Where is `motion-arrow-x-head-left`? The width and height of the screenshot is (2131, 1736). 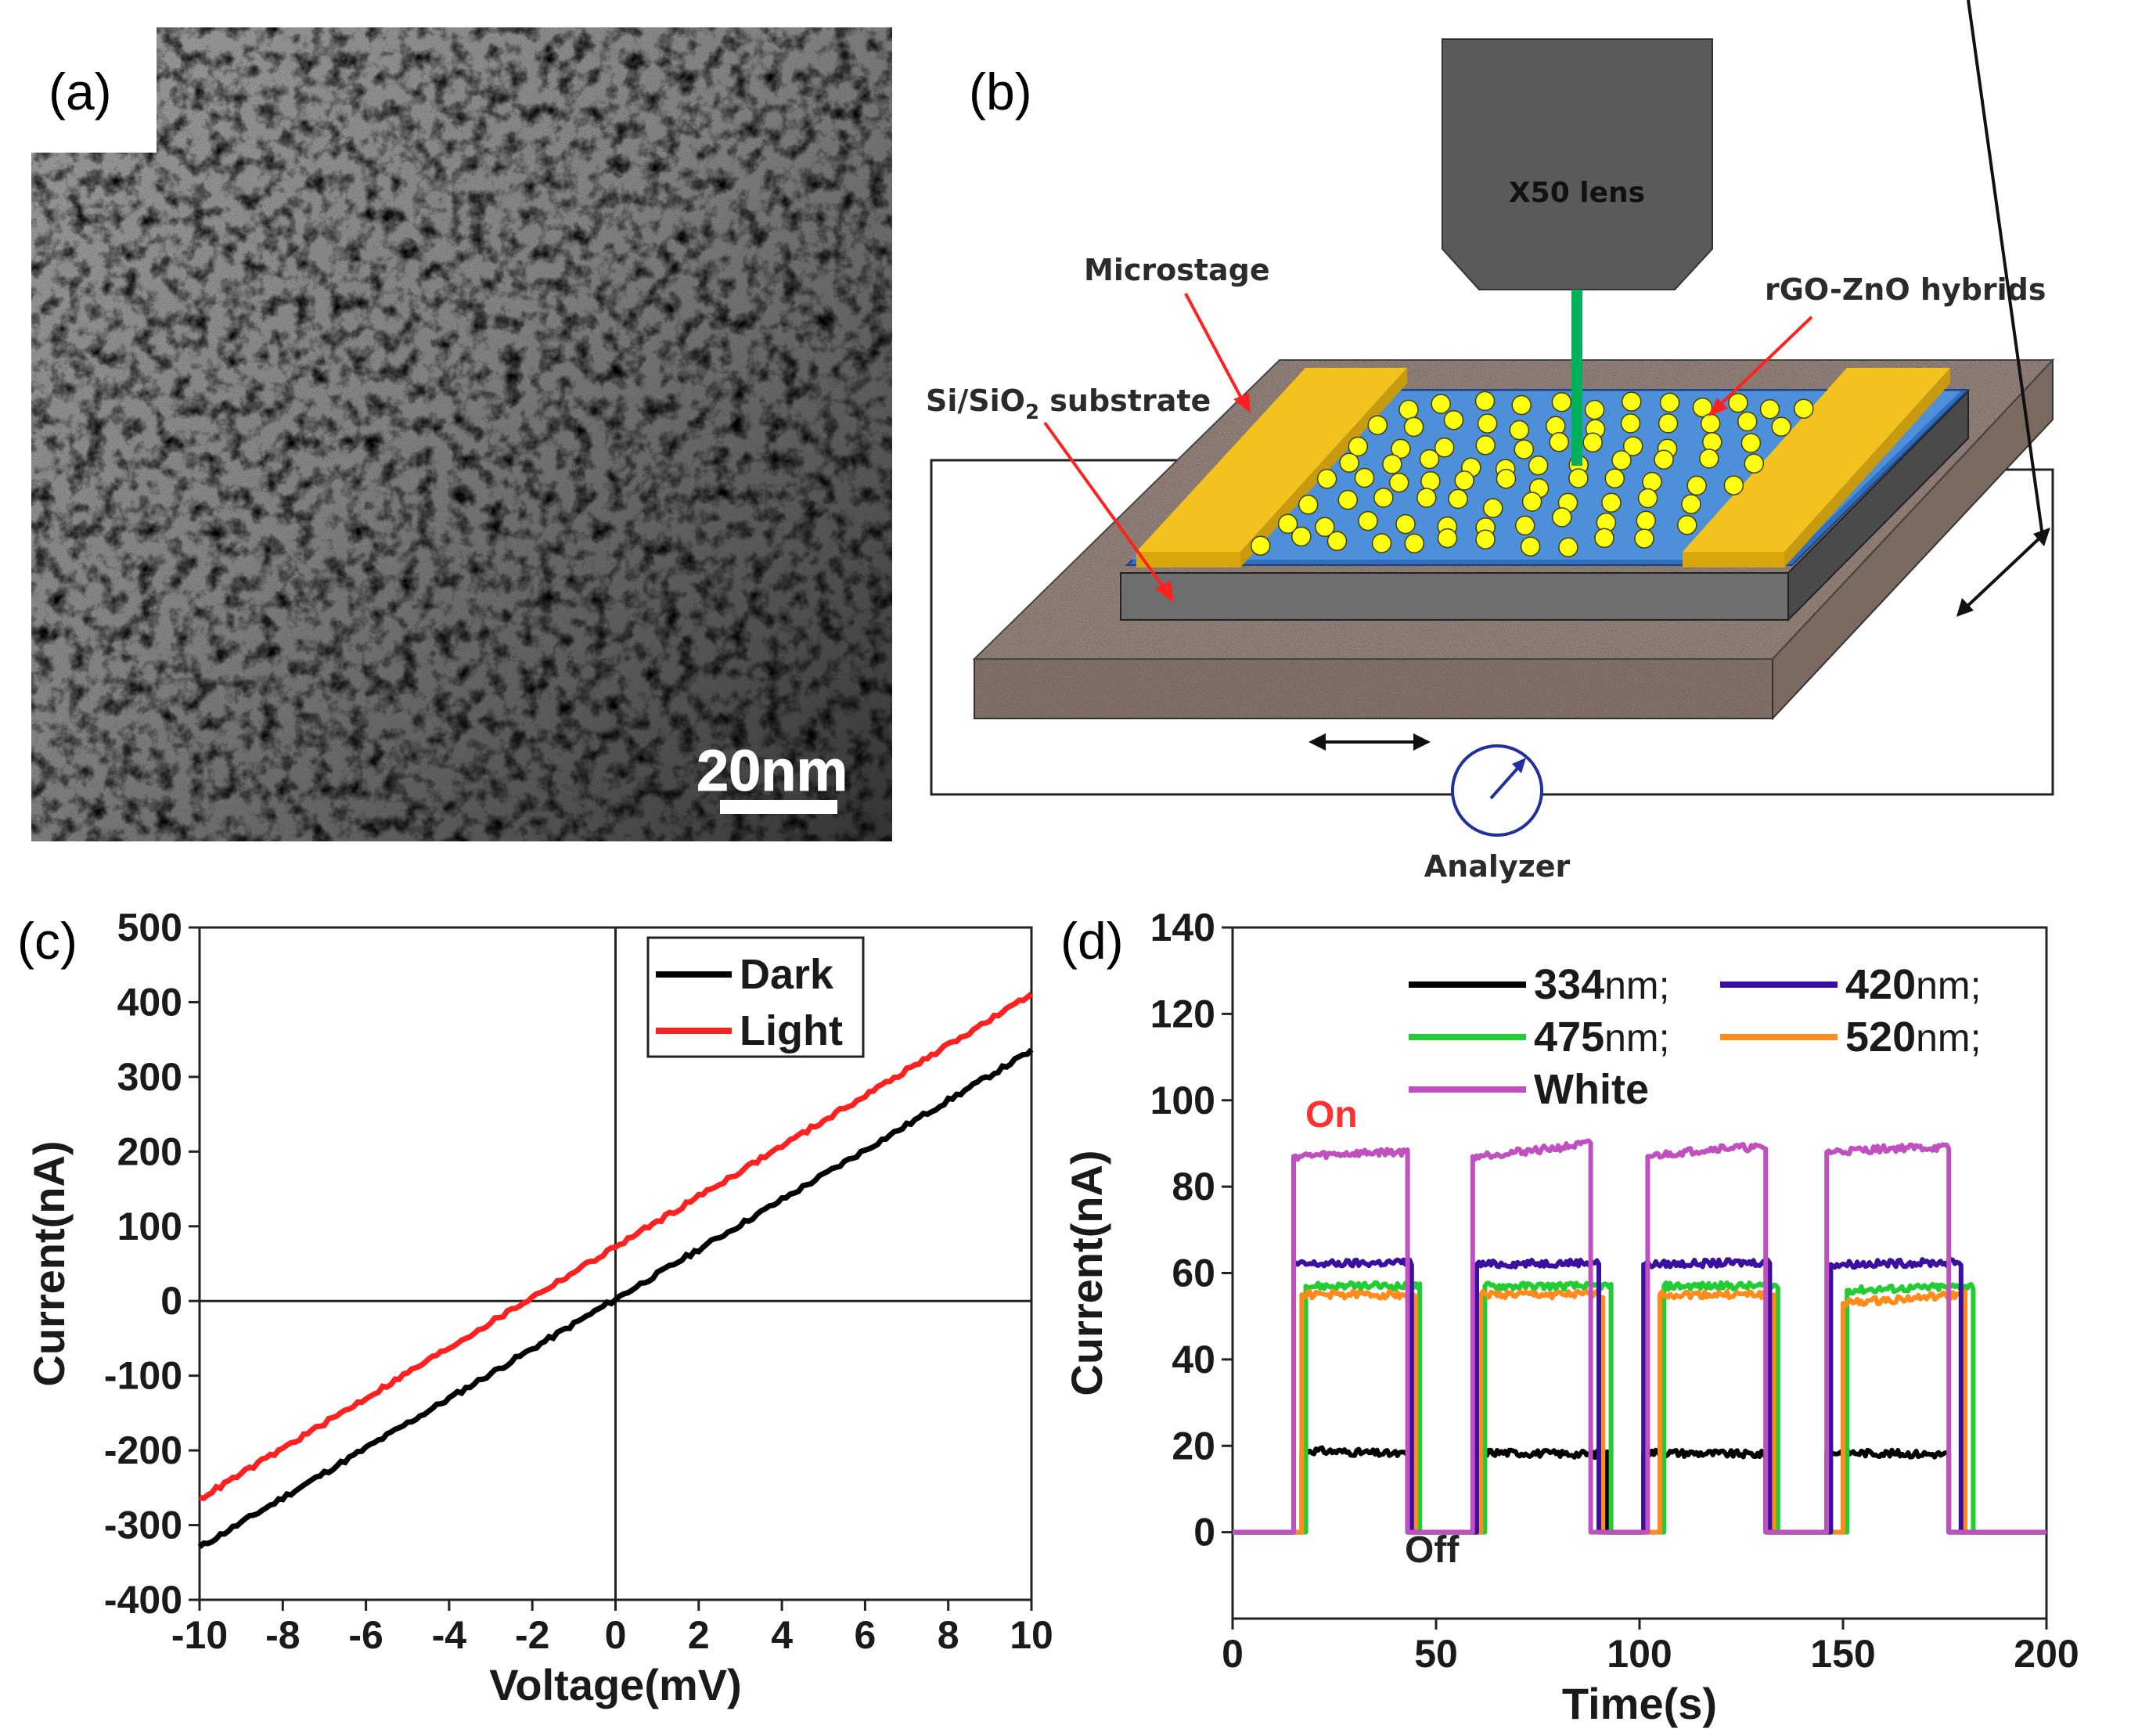
motion-arrow-x-head-left is located at coordinates (1317, 742).